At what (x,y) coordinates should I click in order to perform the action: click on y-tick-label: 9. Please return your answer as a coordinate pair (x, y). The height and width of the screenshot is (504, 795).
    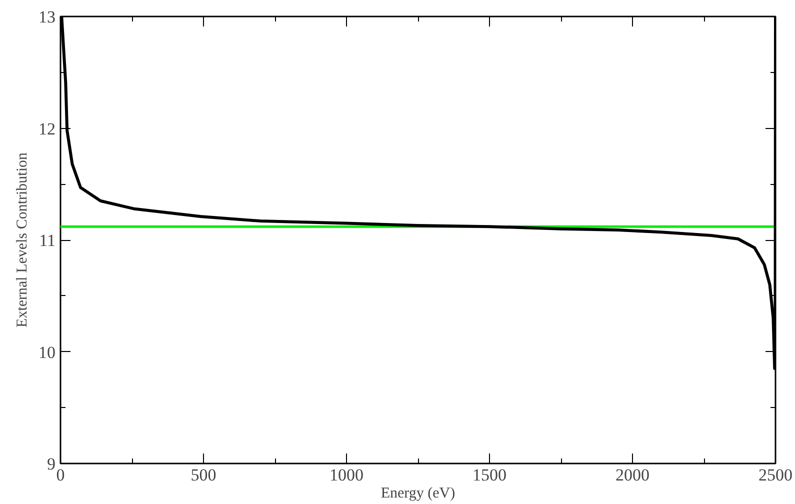
    Looking at the image, I should click on (51, 464).